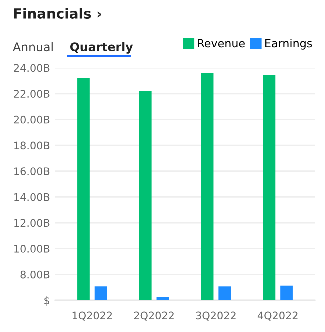  I want to click on y-tick-label: 12.00B, so click(32, 223).